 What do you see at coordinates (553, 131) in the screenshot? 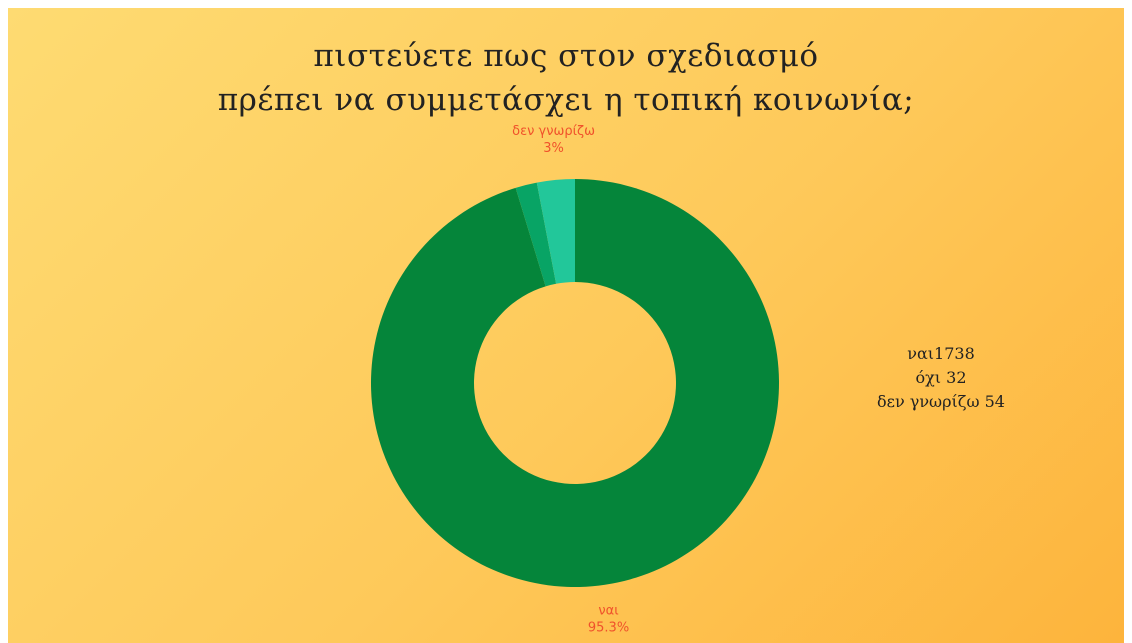
I see `slice-label-2: δεν γνωρίζω` at bounding box center [553, 131].